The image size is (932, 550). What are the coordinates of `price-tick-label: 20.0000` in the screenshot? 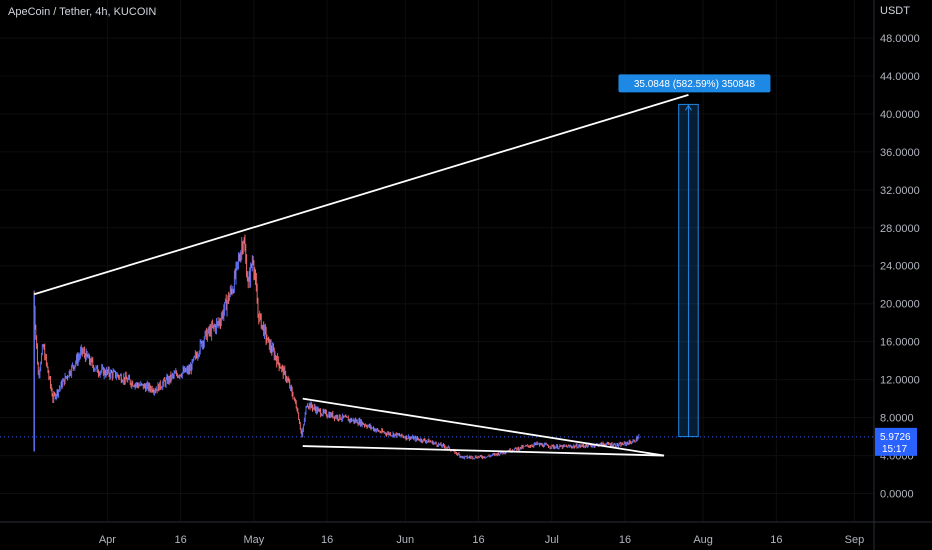 It's located at (900, 305).